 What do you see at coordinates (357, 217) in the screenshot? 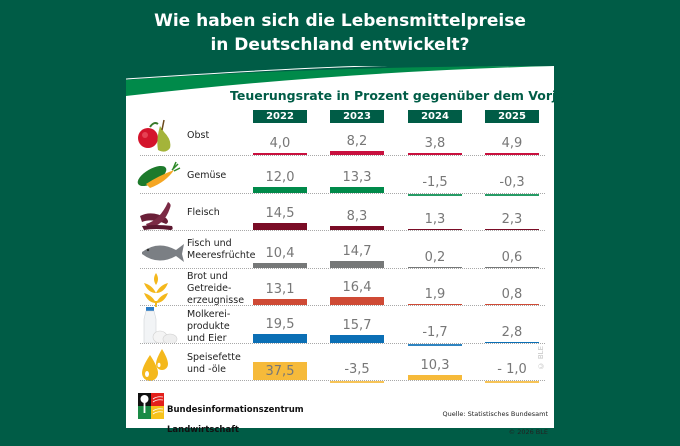
I see `value-label-fleisch-2023: 8,3` at bounding box center [357, 217].